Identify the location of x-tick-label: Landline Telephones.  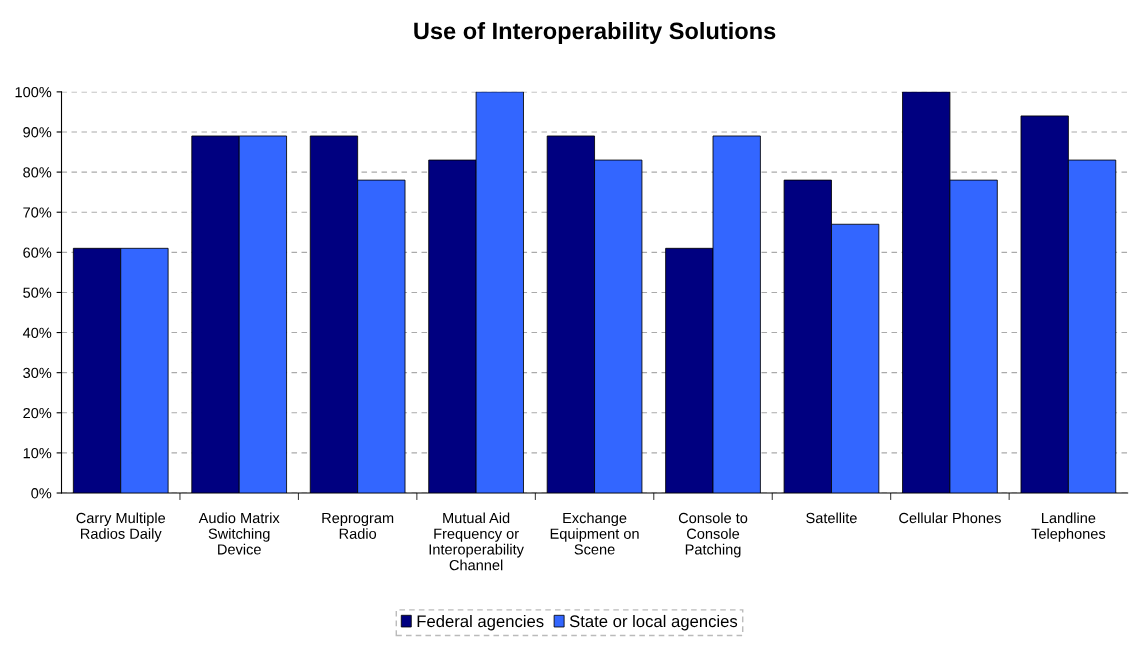
(1068, 527).